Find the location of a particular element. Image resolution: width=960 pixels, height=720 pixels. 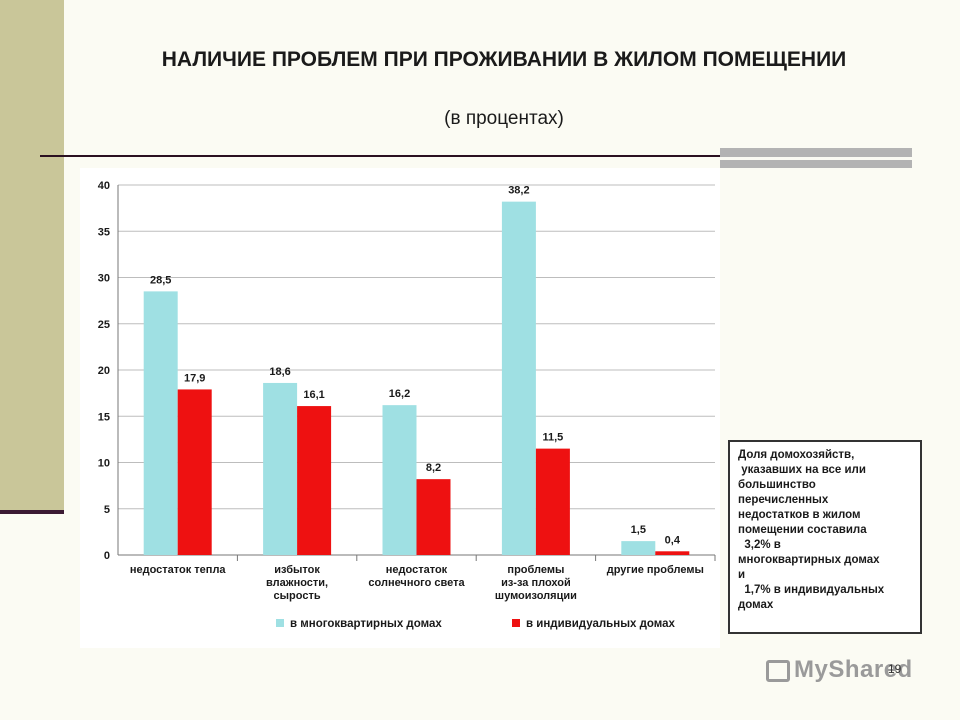

page-subtitle: (в процентах) is located at coordinates (504, 118).